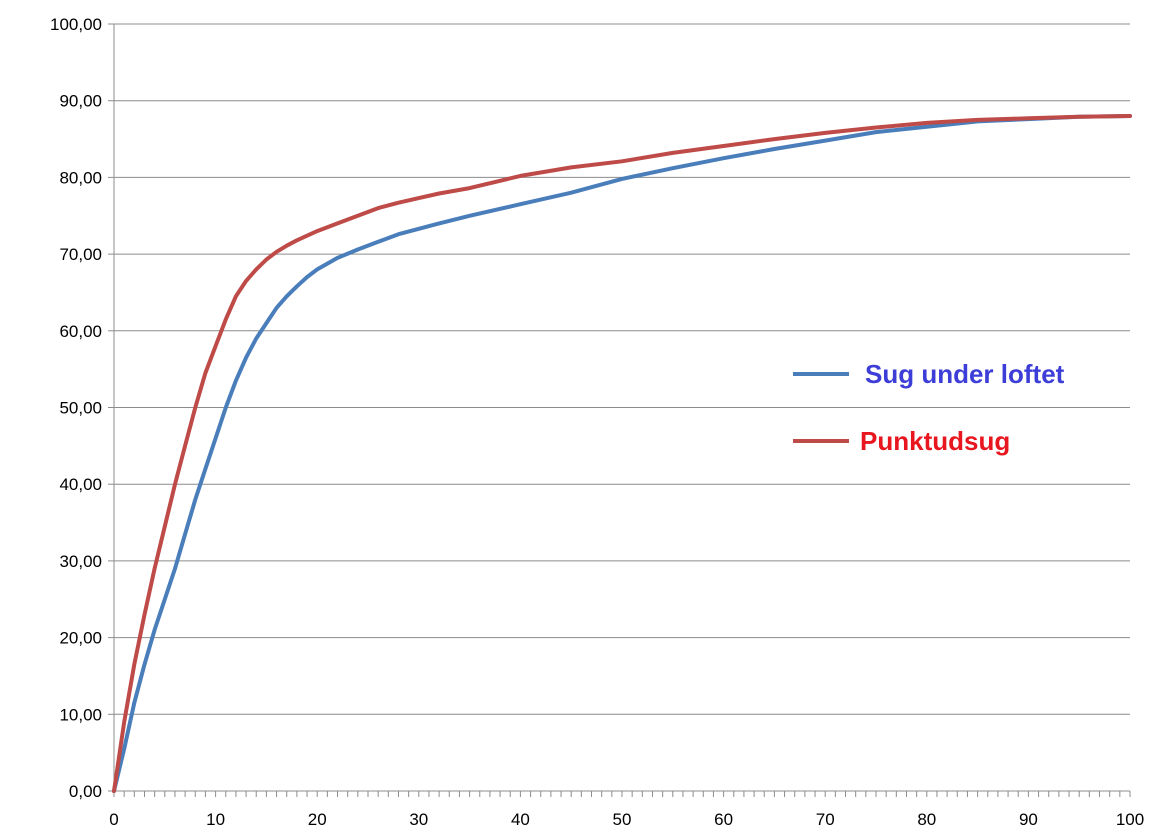 The height and width of the screenshot is (837, 1151). I want to click on legend-label-punktudsug: Punktudsug, so click(935, 441).